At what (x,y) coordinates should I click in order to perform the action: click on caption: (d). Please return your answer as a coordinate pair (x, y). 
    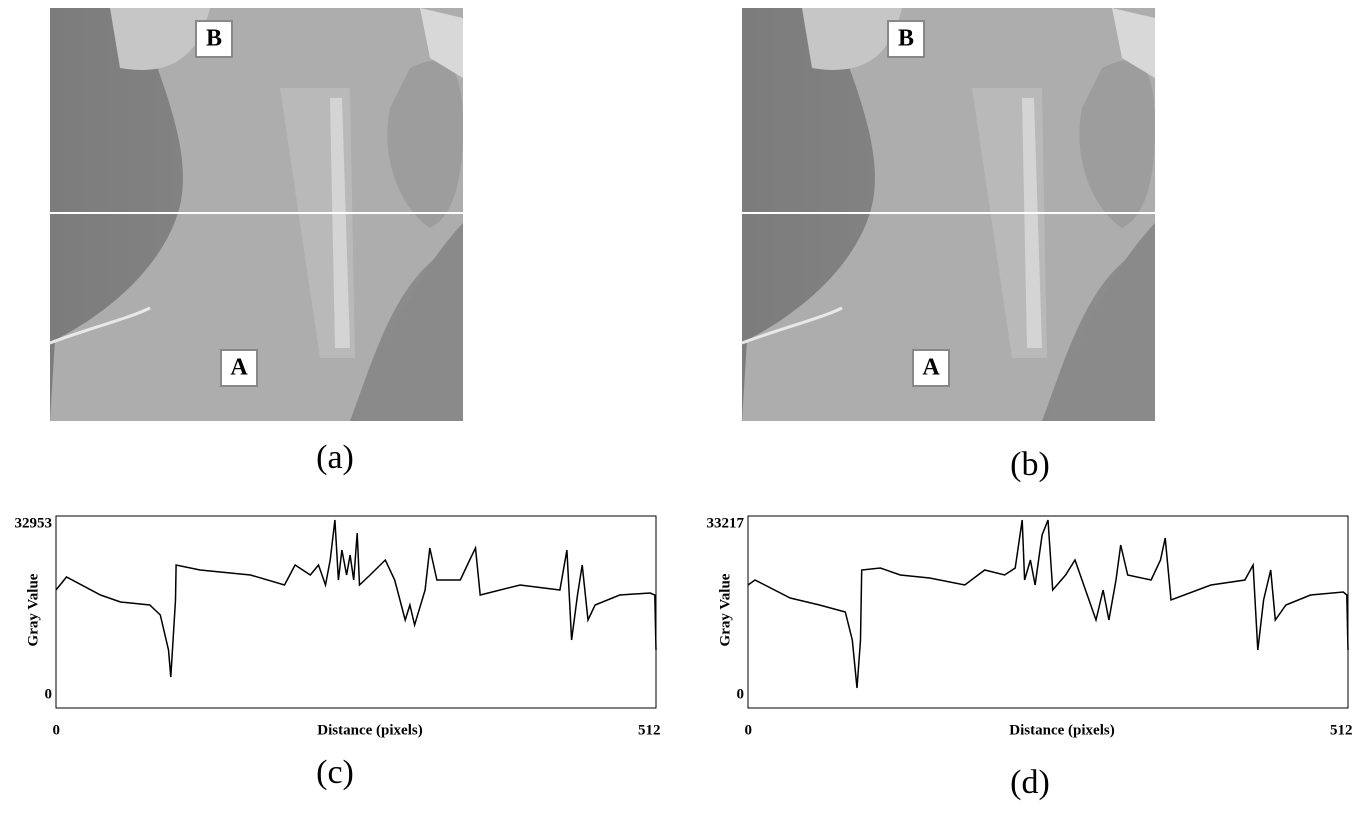
    Looking at the image, I should click on (1030, 782).